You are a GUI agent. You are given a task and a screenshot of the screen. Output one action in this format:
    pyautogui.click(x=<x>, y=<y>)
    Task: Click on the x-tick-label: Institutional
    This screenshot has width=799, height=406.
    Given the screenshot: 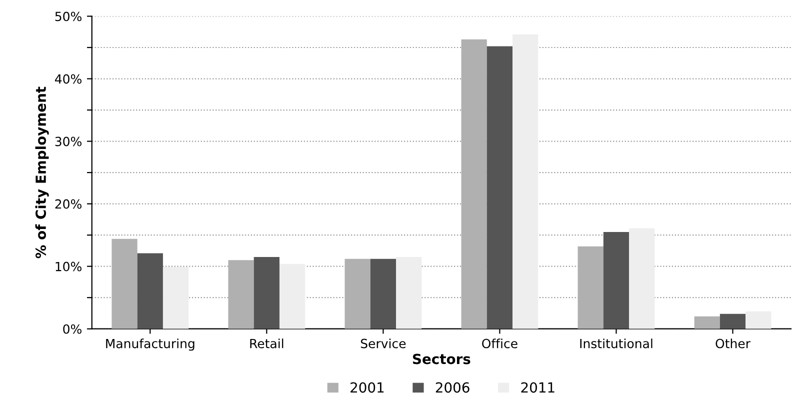 What is the action you would take?
    pyautogui.click(x=616, y=343)
    